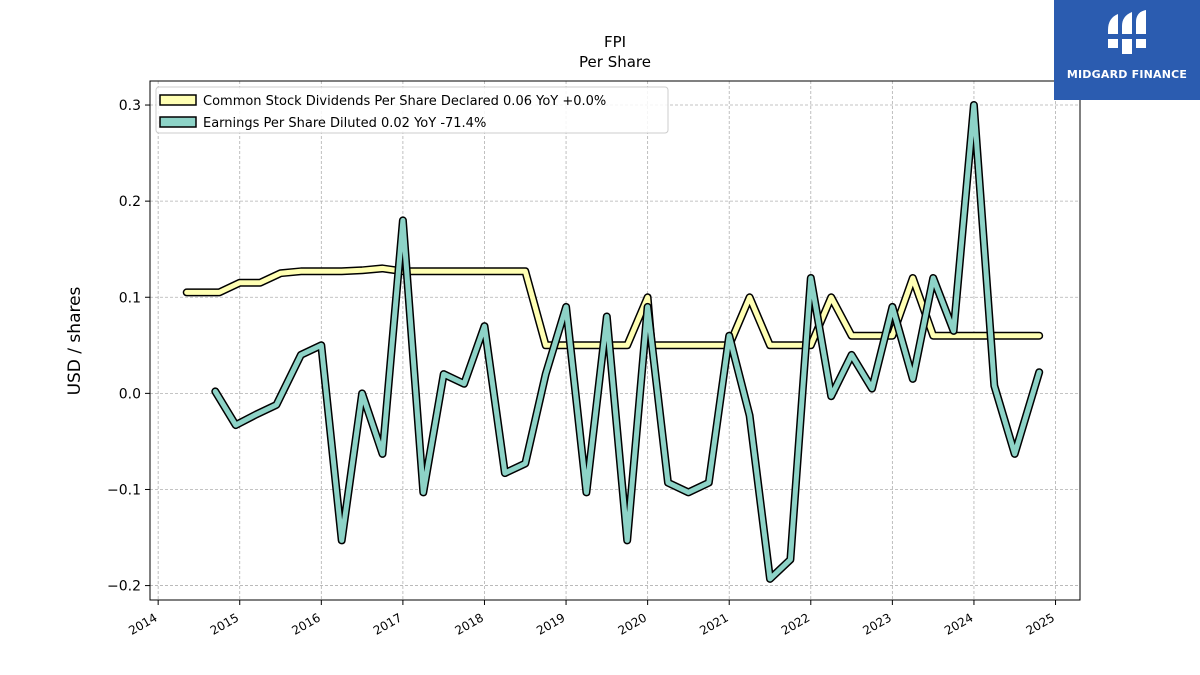 The width and height of the screenshot is (1200, 675). What do you see at coordinates (130, 394) in the screenshot?
I see `y-tick-label: 0.0` at bounding box center [130, 394].